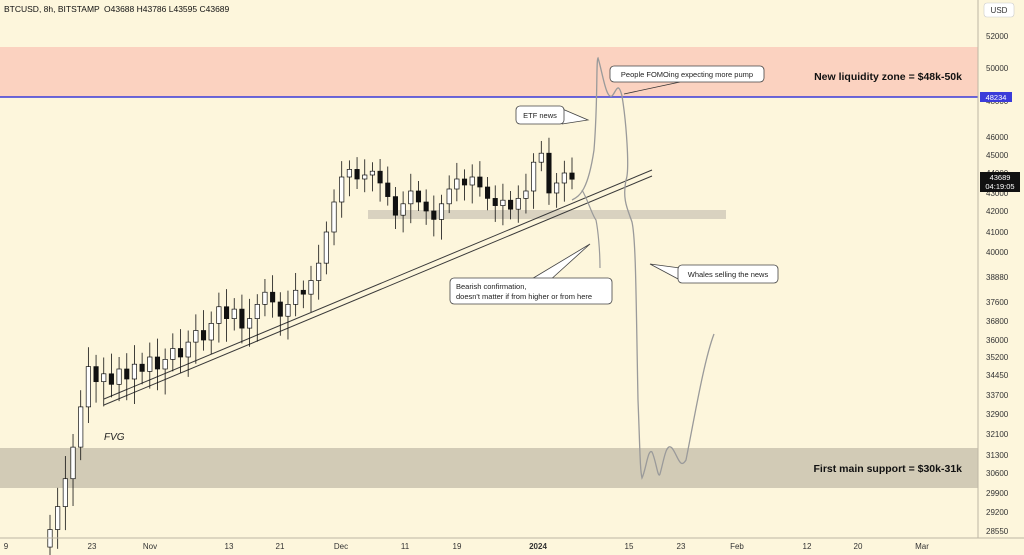  What do you see at coordinates (489, 468) in the screenshot?
I see `support-zone` at bounding box center [489, 468].